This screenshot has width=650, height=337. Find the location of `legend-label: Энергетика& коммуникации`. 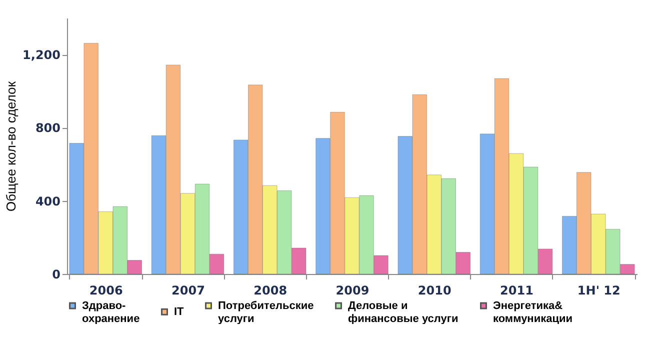

legend-label: Энергетика& коммуникации is located at coordinates (532, 312).